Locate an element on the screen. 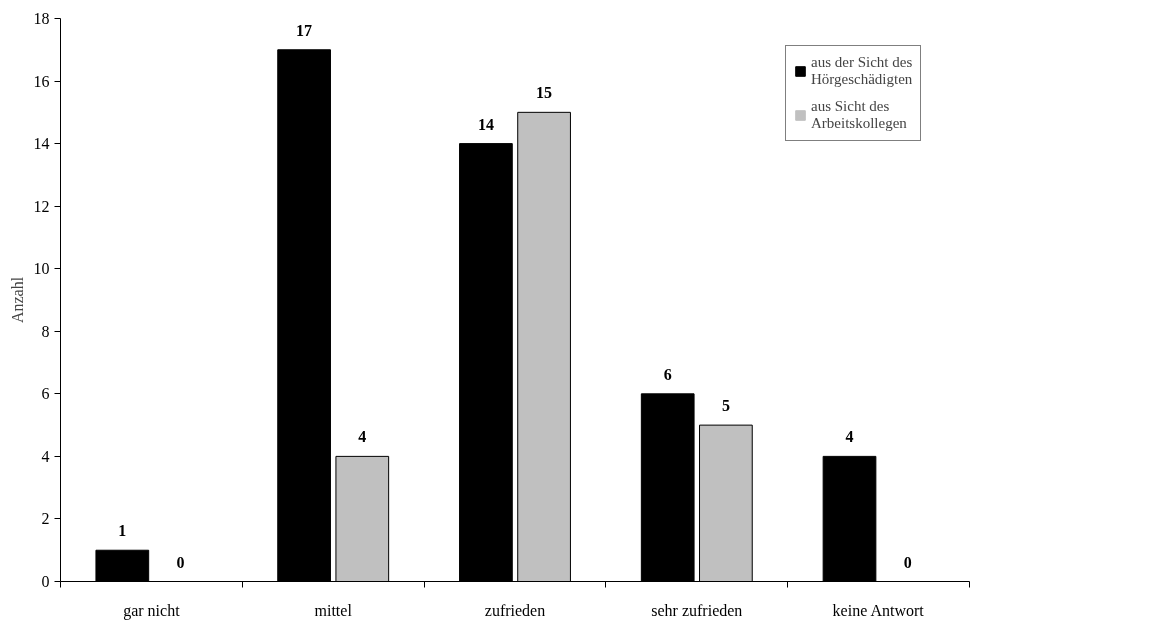 Image resolution: width=1159 pixels, height=631 pixels. x-tick-label: keine Antwort is located at coordinates (878, 610).